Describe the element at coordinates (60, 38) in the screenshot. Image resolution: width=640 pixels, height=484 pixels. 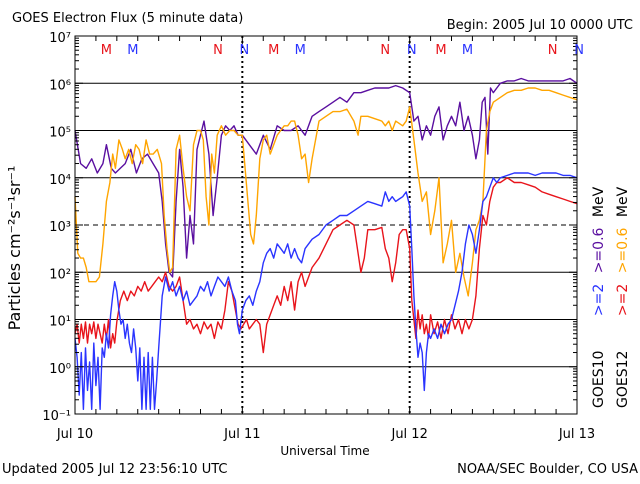
I see `y-tick-label: 10⁷` at that location.